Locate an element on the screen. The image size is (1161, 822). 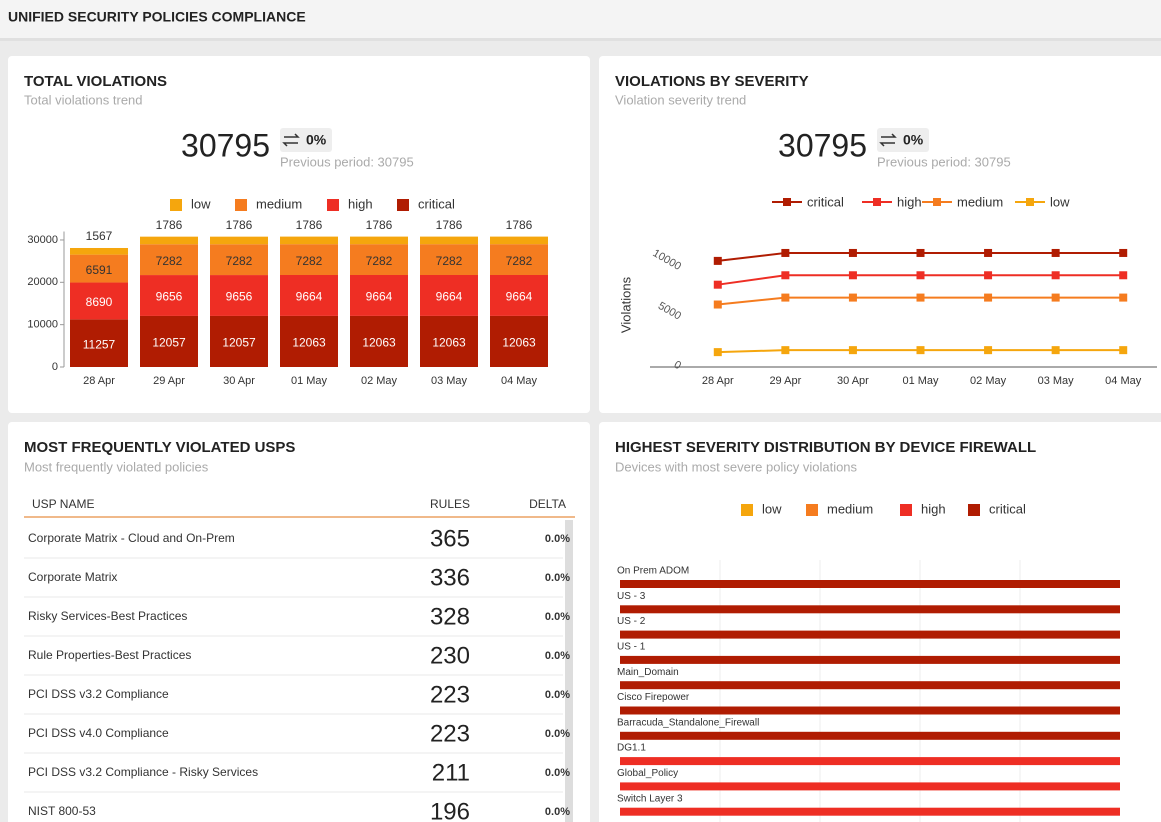
bar-label: 6591 is located at coordinates (99, 270).